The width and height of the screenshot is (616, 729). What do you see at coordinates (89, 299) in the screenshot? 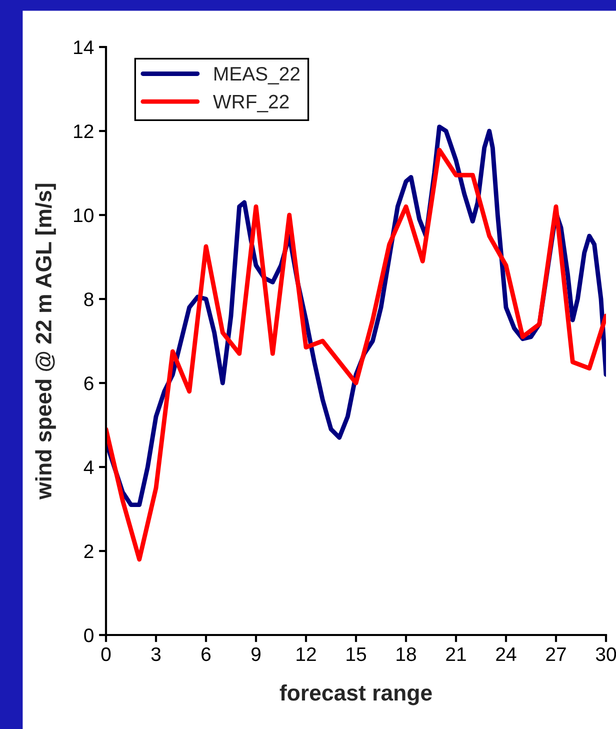
I see `y-tick-label: 8` at bounding box center [89, 299].